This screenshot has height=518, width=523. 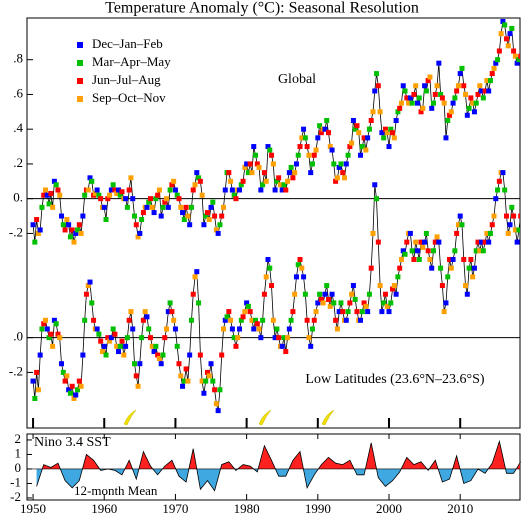 What do you see at coordinates (18, 127) in the screenshot?
I see `y-tick-label: .4` at bounding box center [18, 127].